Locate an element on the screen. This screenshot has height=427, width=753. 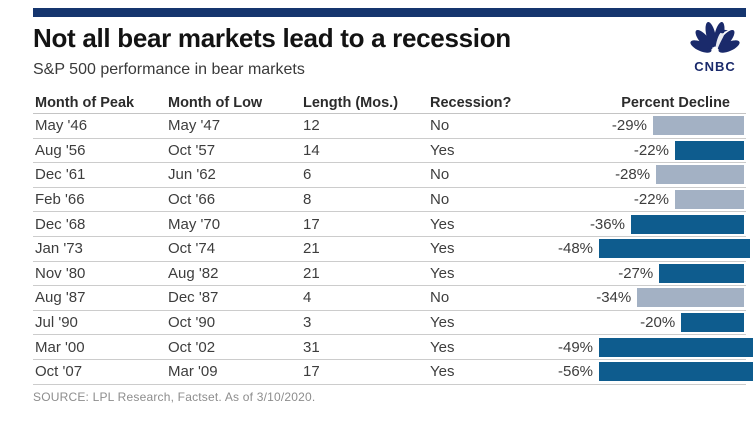
table-row: Jul '90 Oct '90 3 Yes -20% is located at coordinates (389, 323).